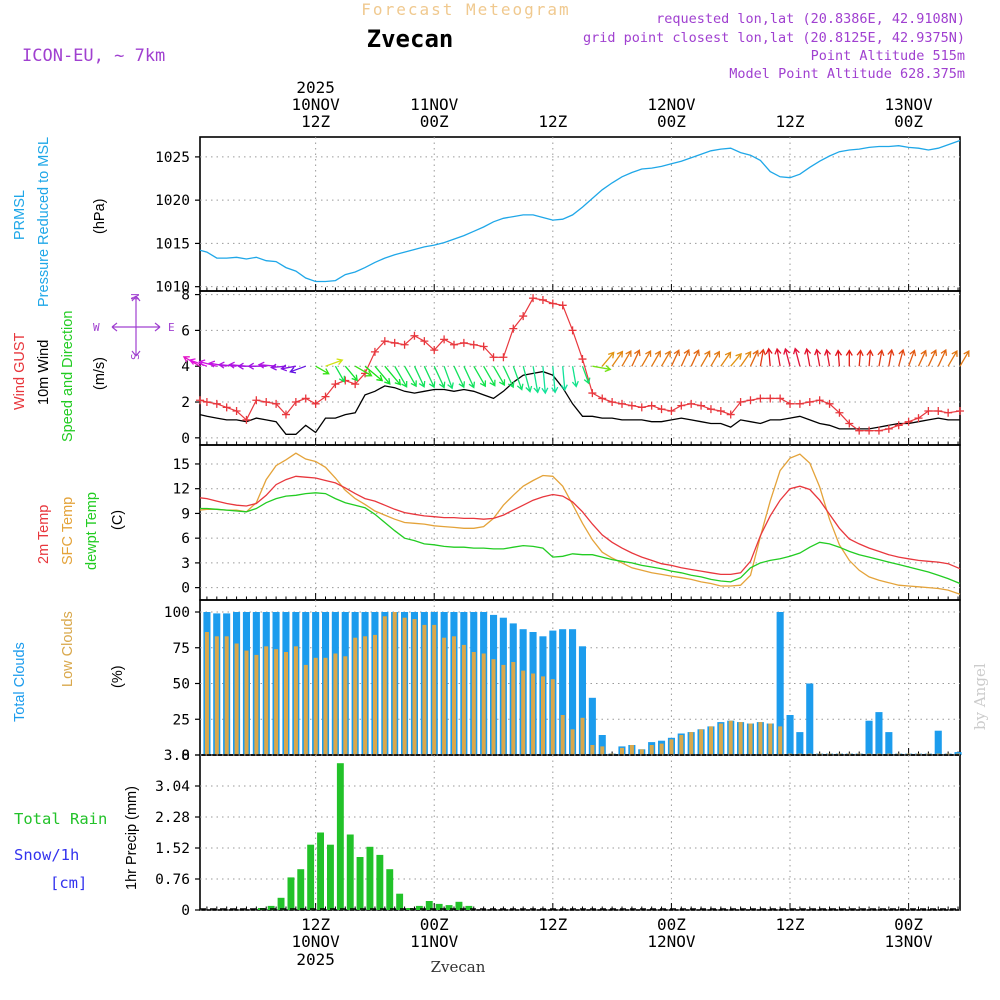 This screenshot has height=1000, width=1000. I want to click on y-tick-label: 3.04, so click(172, 787).